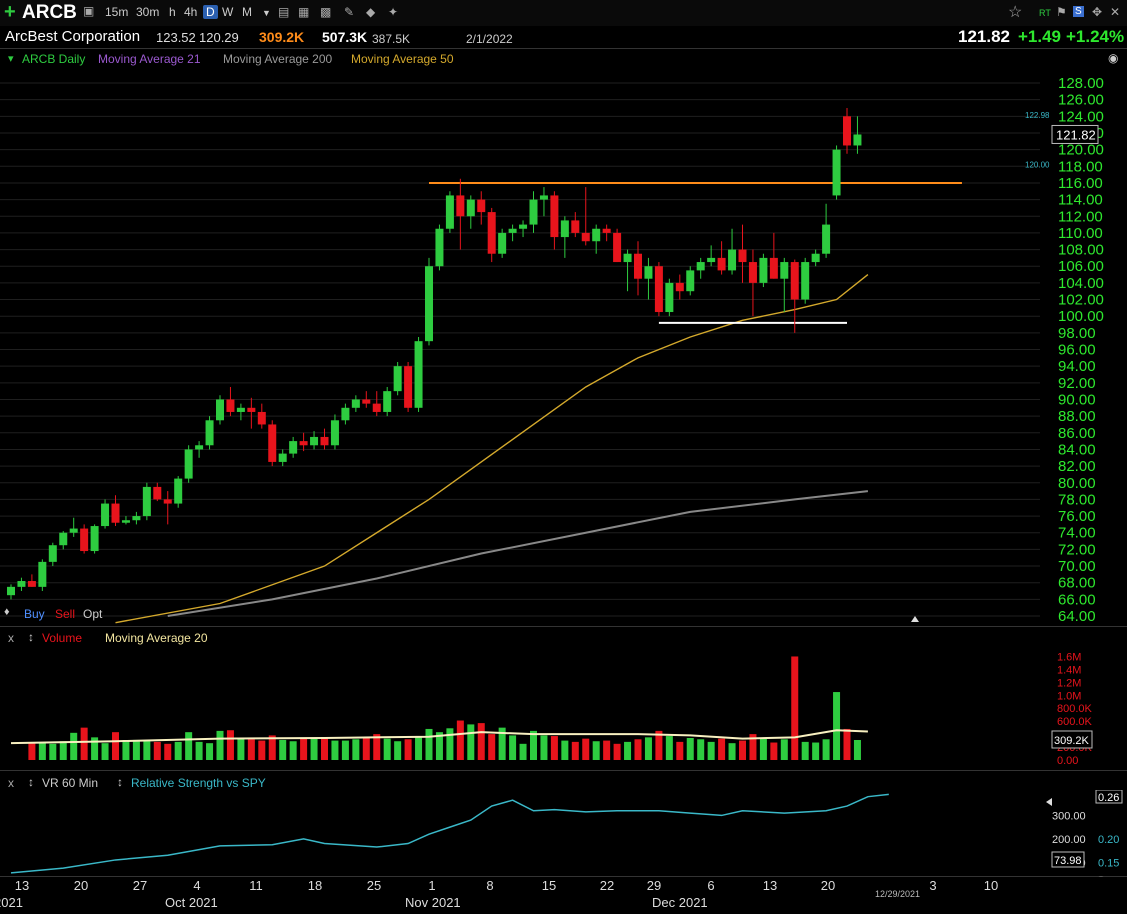 The width and height of the screenshot is (1127, 914). I want to click on x-tick-label: 1, so click(431, 885).